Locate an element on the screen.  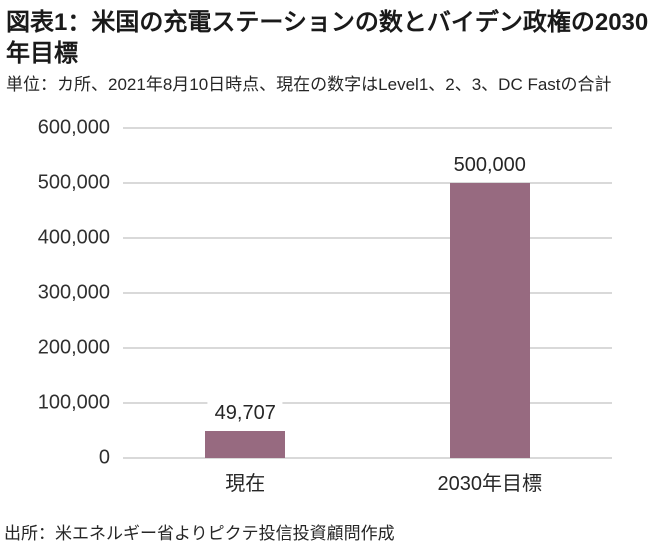
bar-value-label-2030年目標: 500,000 is located at coordinates (489, 164).